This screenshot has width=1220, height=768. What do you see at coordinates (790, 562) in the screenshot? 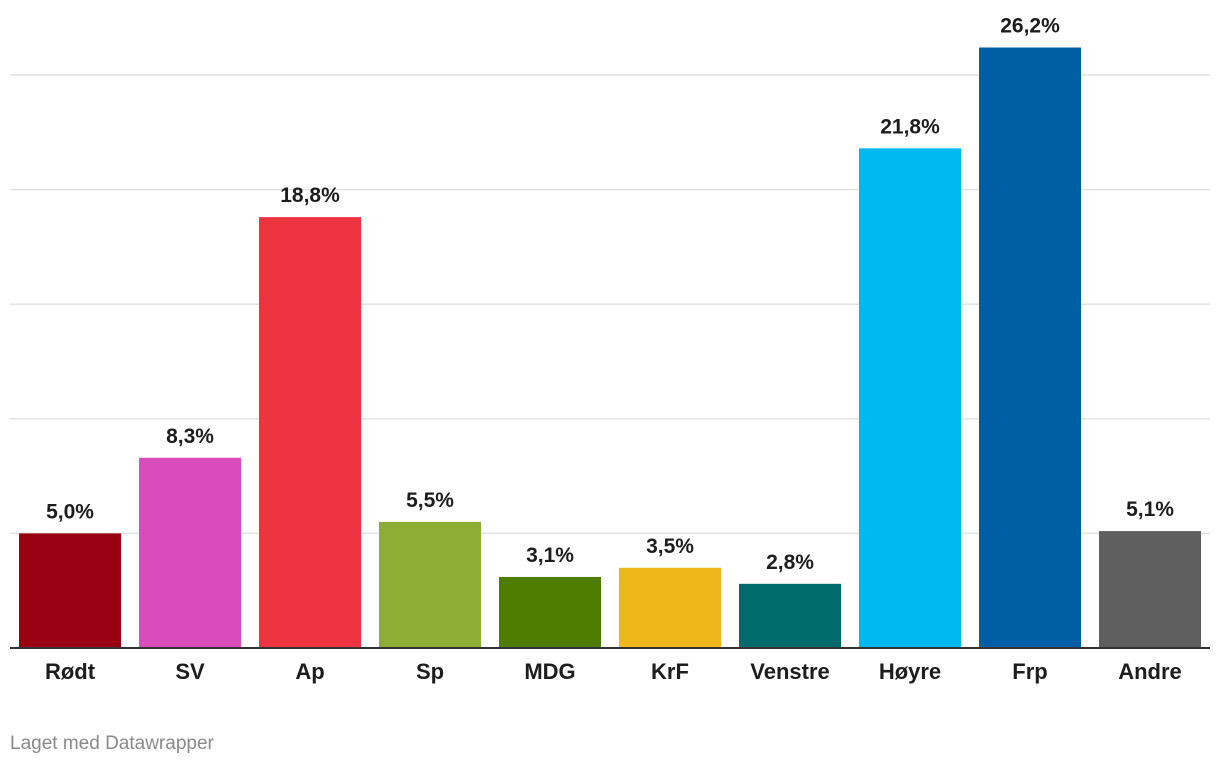
I see `value-label-6: 2,8%` at bounding box center [790, 562].